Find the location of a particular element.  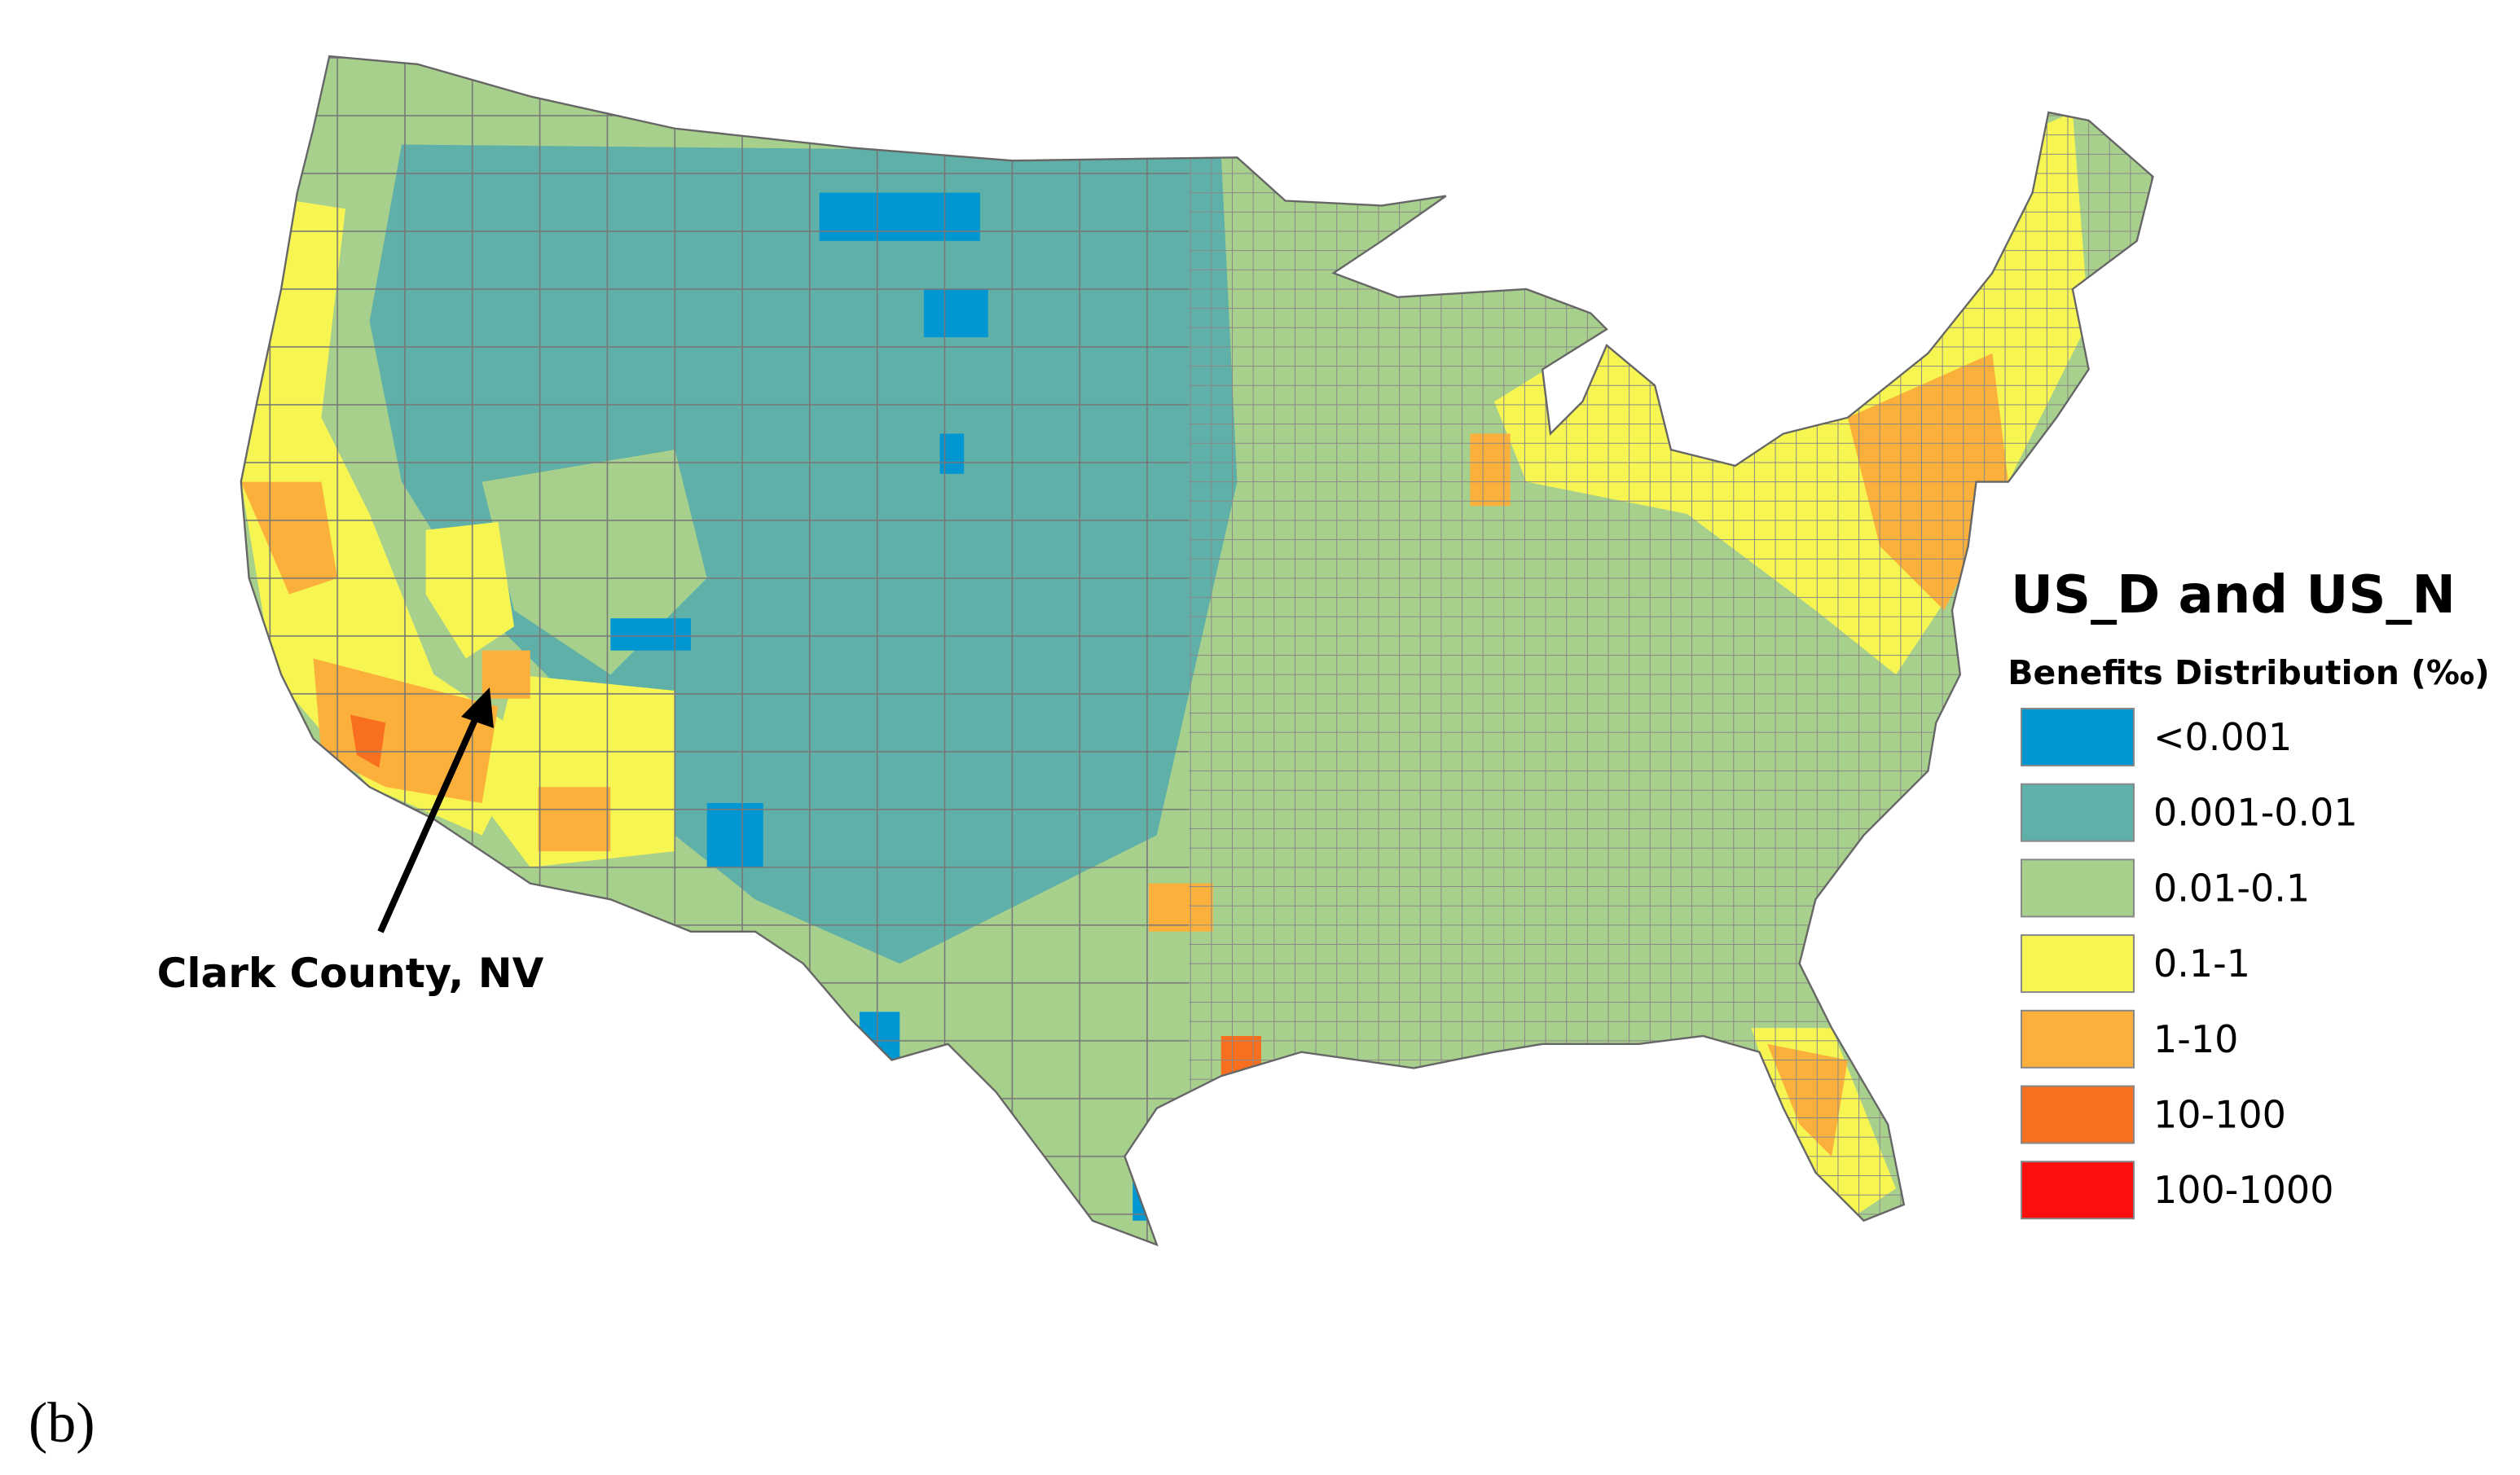

legend-label: 0.1-1 is located at coordinates (2201, 964).